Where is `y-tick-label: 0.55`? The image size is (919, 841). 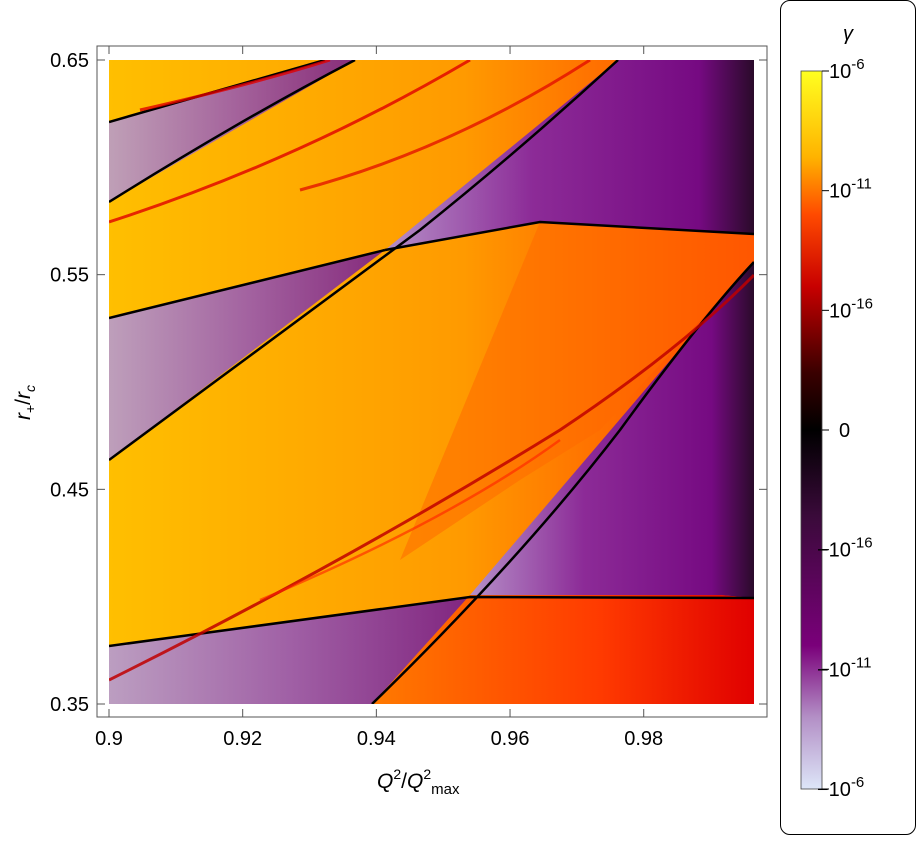
y-tick-label: 0.55 is located at coordinates (69, 276).